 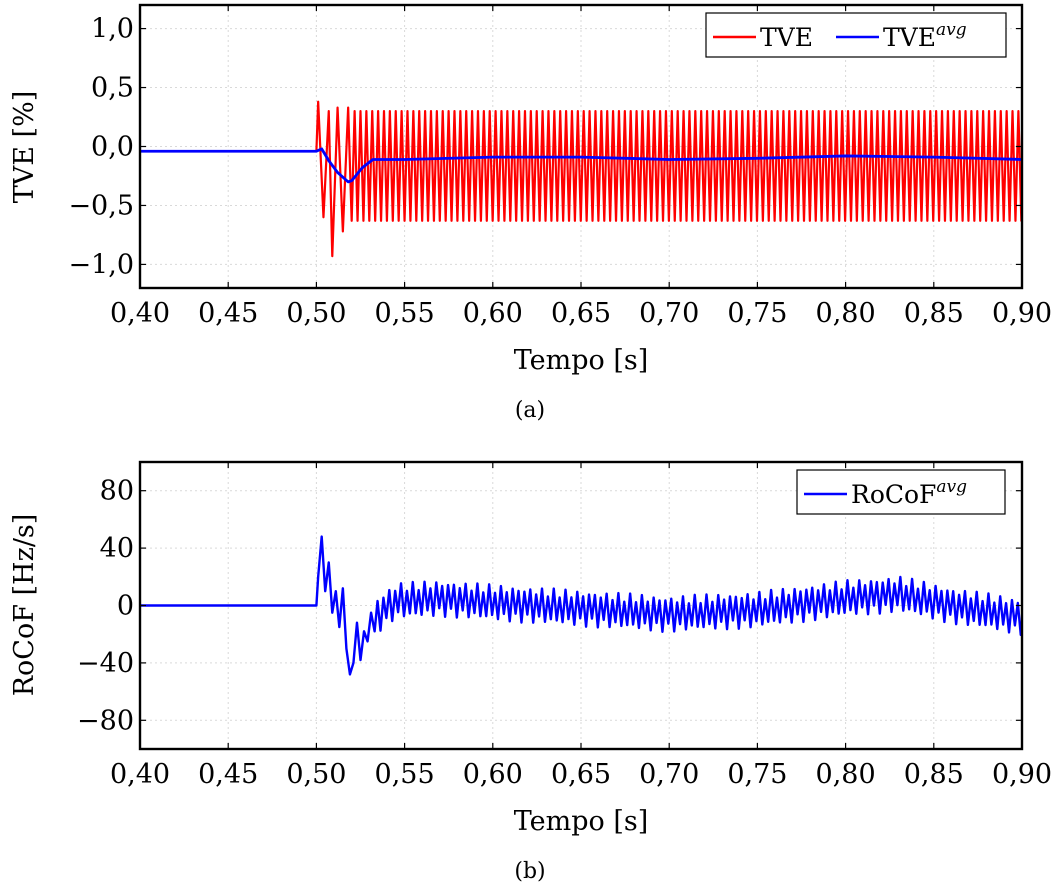 I want to click on y-tick-label: 80, so click(x=117, y=491).